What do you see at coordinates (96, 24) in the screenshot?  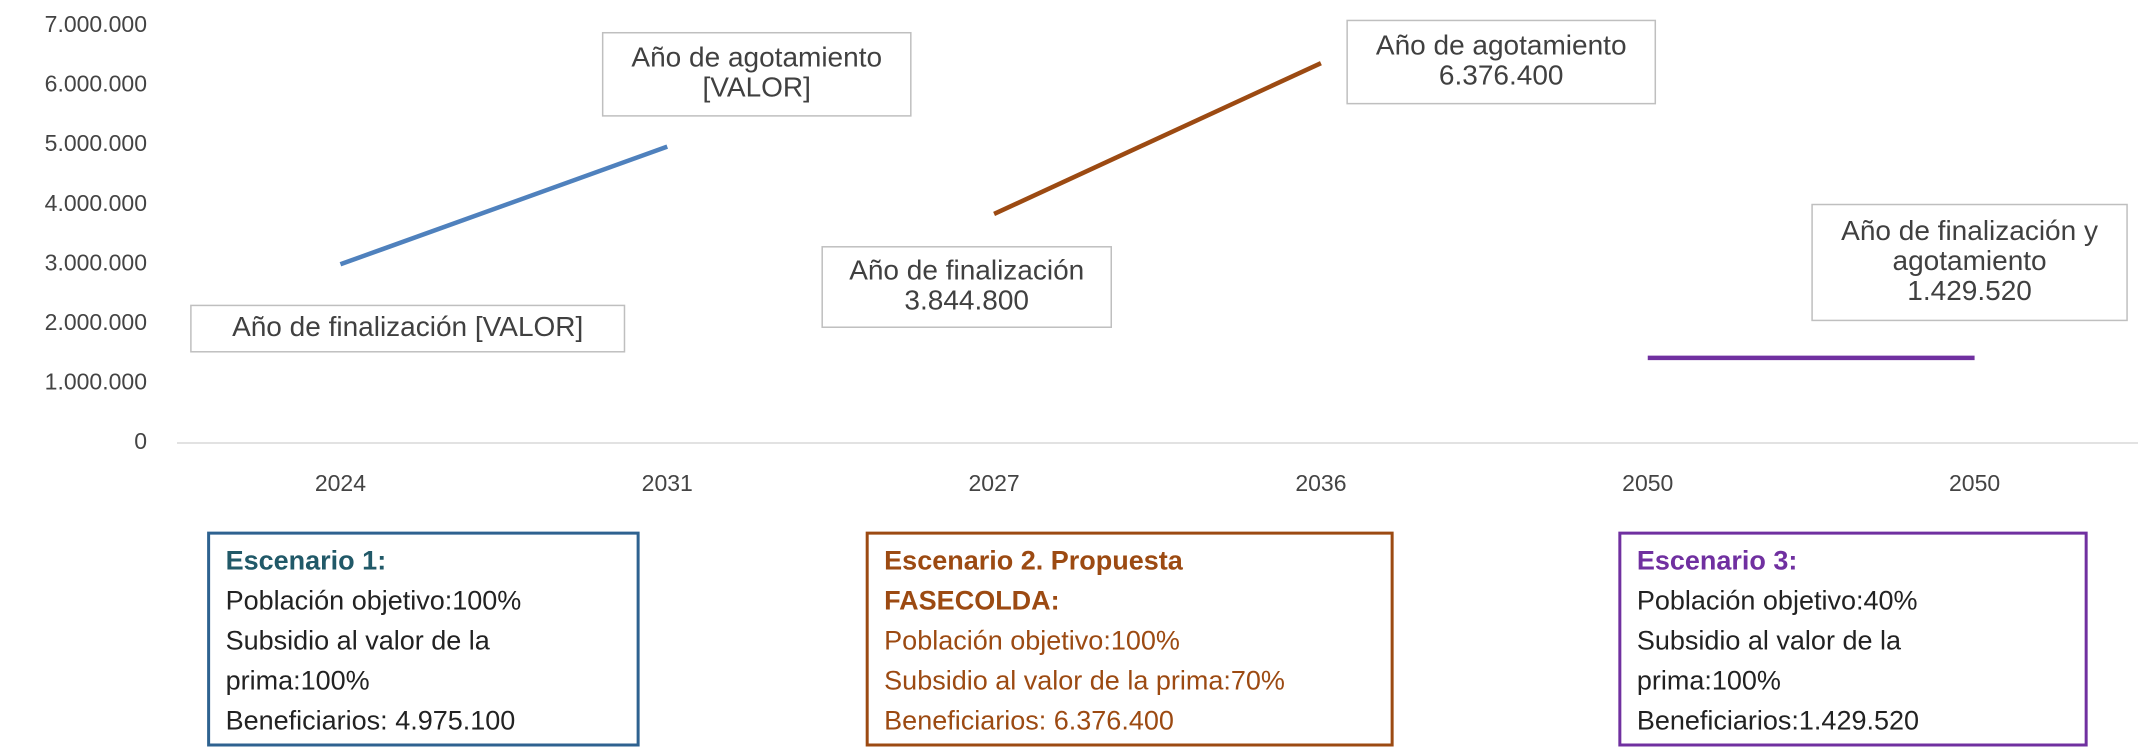 I see `y-tick-label: 7.000.000` at bounding box center [96, 24].